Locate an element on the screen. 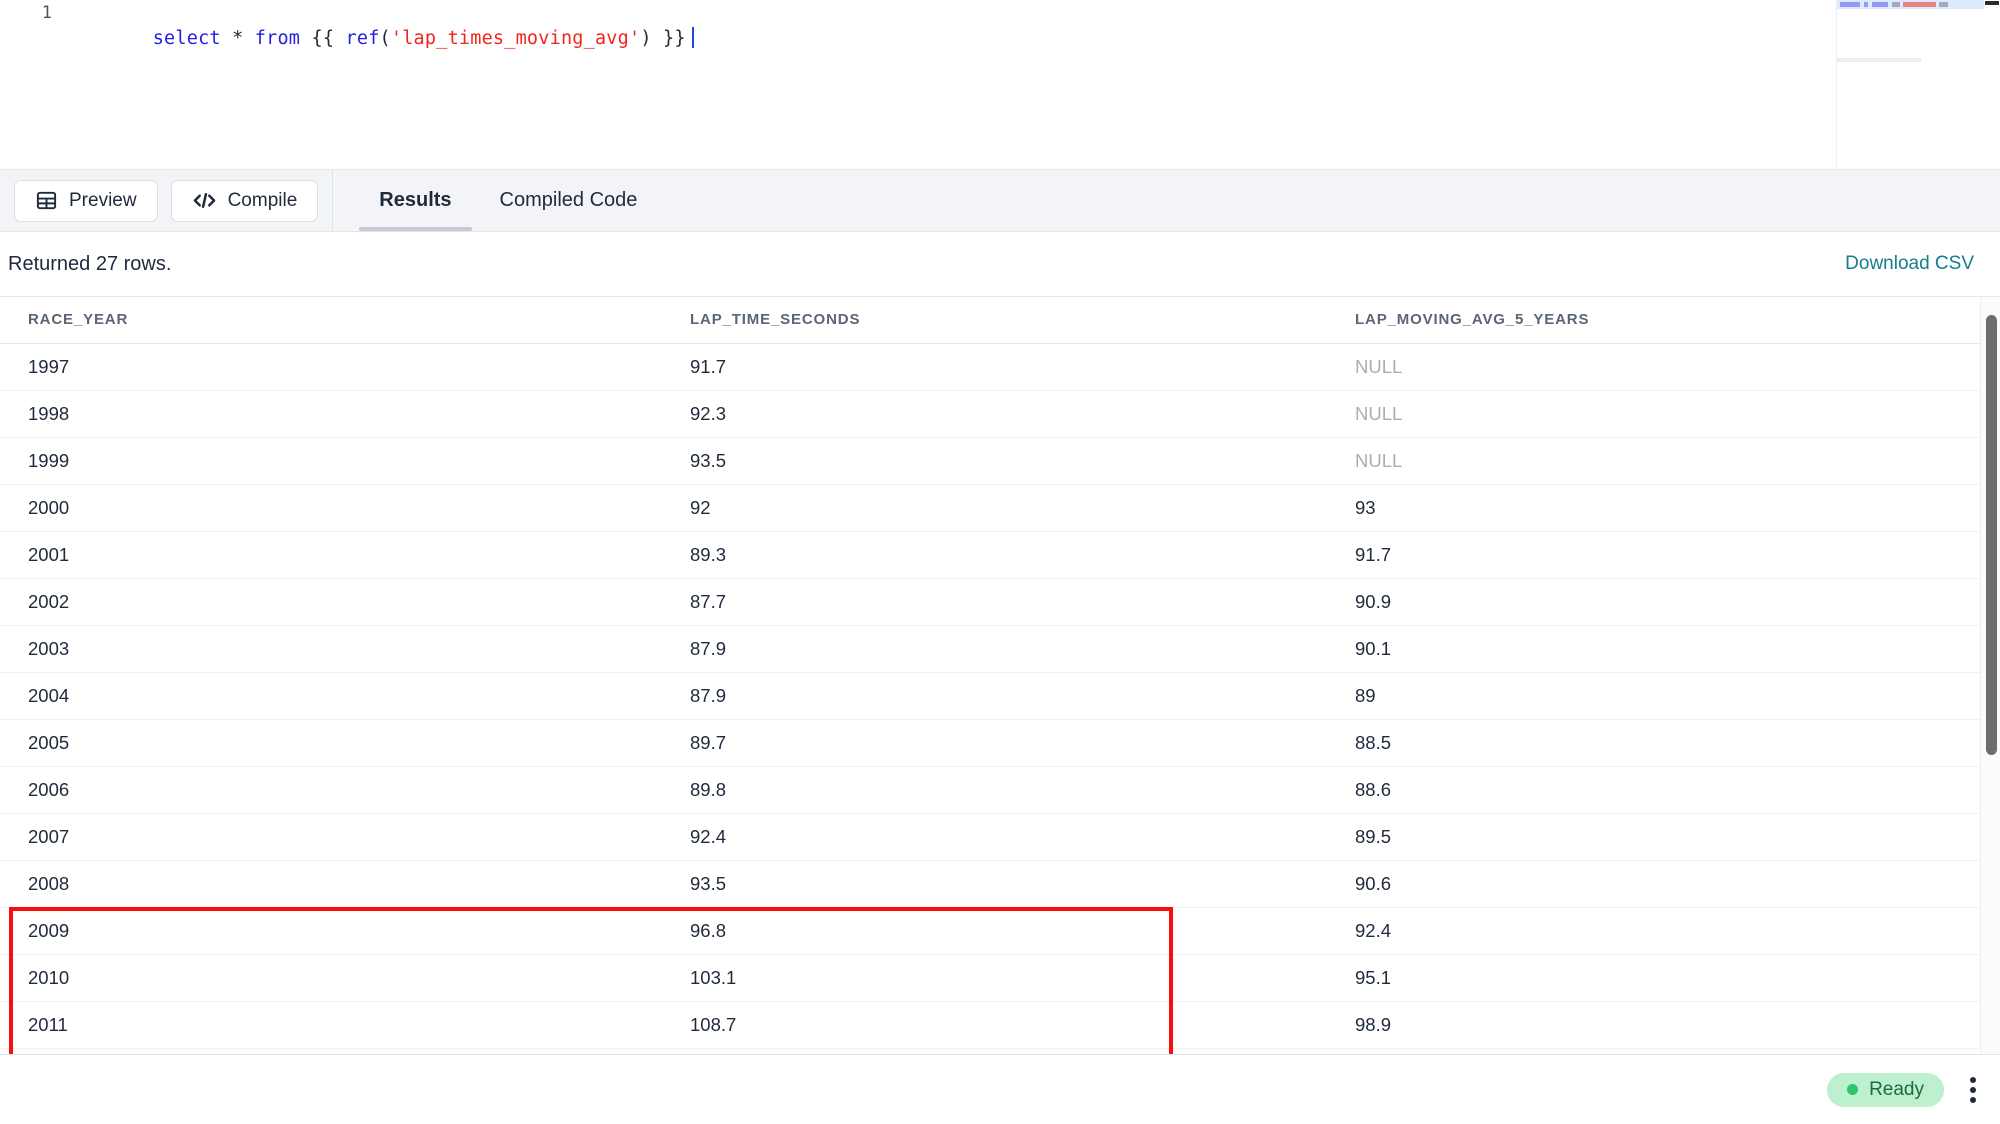  code-token-9: ( is located at coordinates (385, 38).